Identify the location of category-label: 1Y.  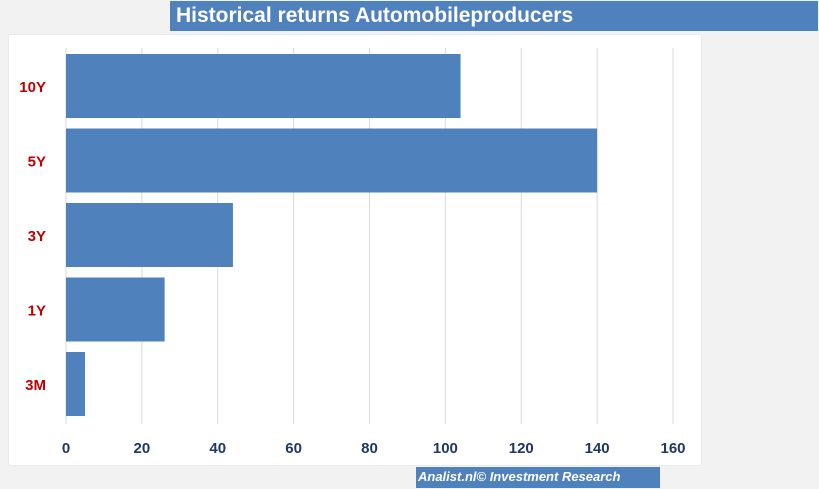
(37, 311).